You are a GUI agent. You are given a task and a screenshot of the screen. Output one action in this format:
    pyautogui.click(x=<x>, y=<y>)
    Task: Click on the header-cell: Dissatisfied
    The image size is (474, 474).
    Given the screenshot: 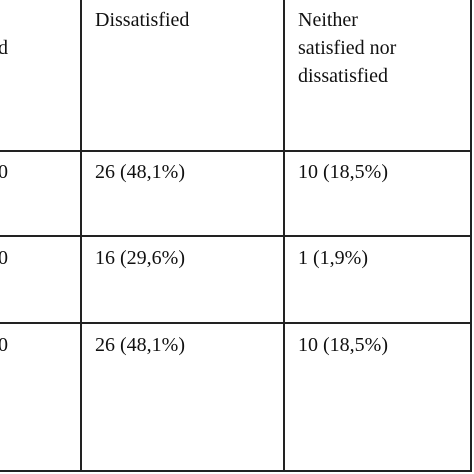 What is the action you would take?
    pyautogui.click(x=142, y=20)
    